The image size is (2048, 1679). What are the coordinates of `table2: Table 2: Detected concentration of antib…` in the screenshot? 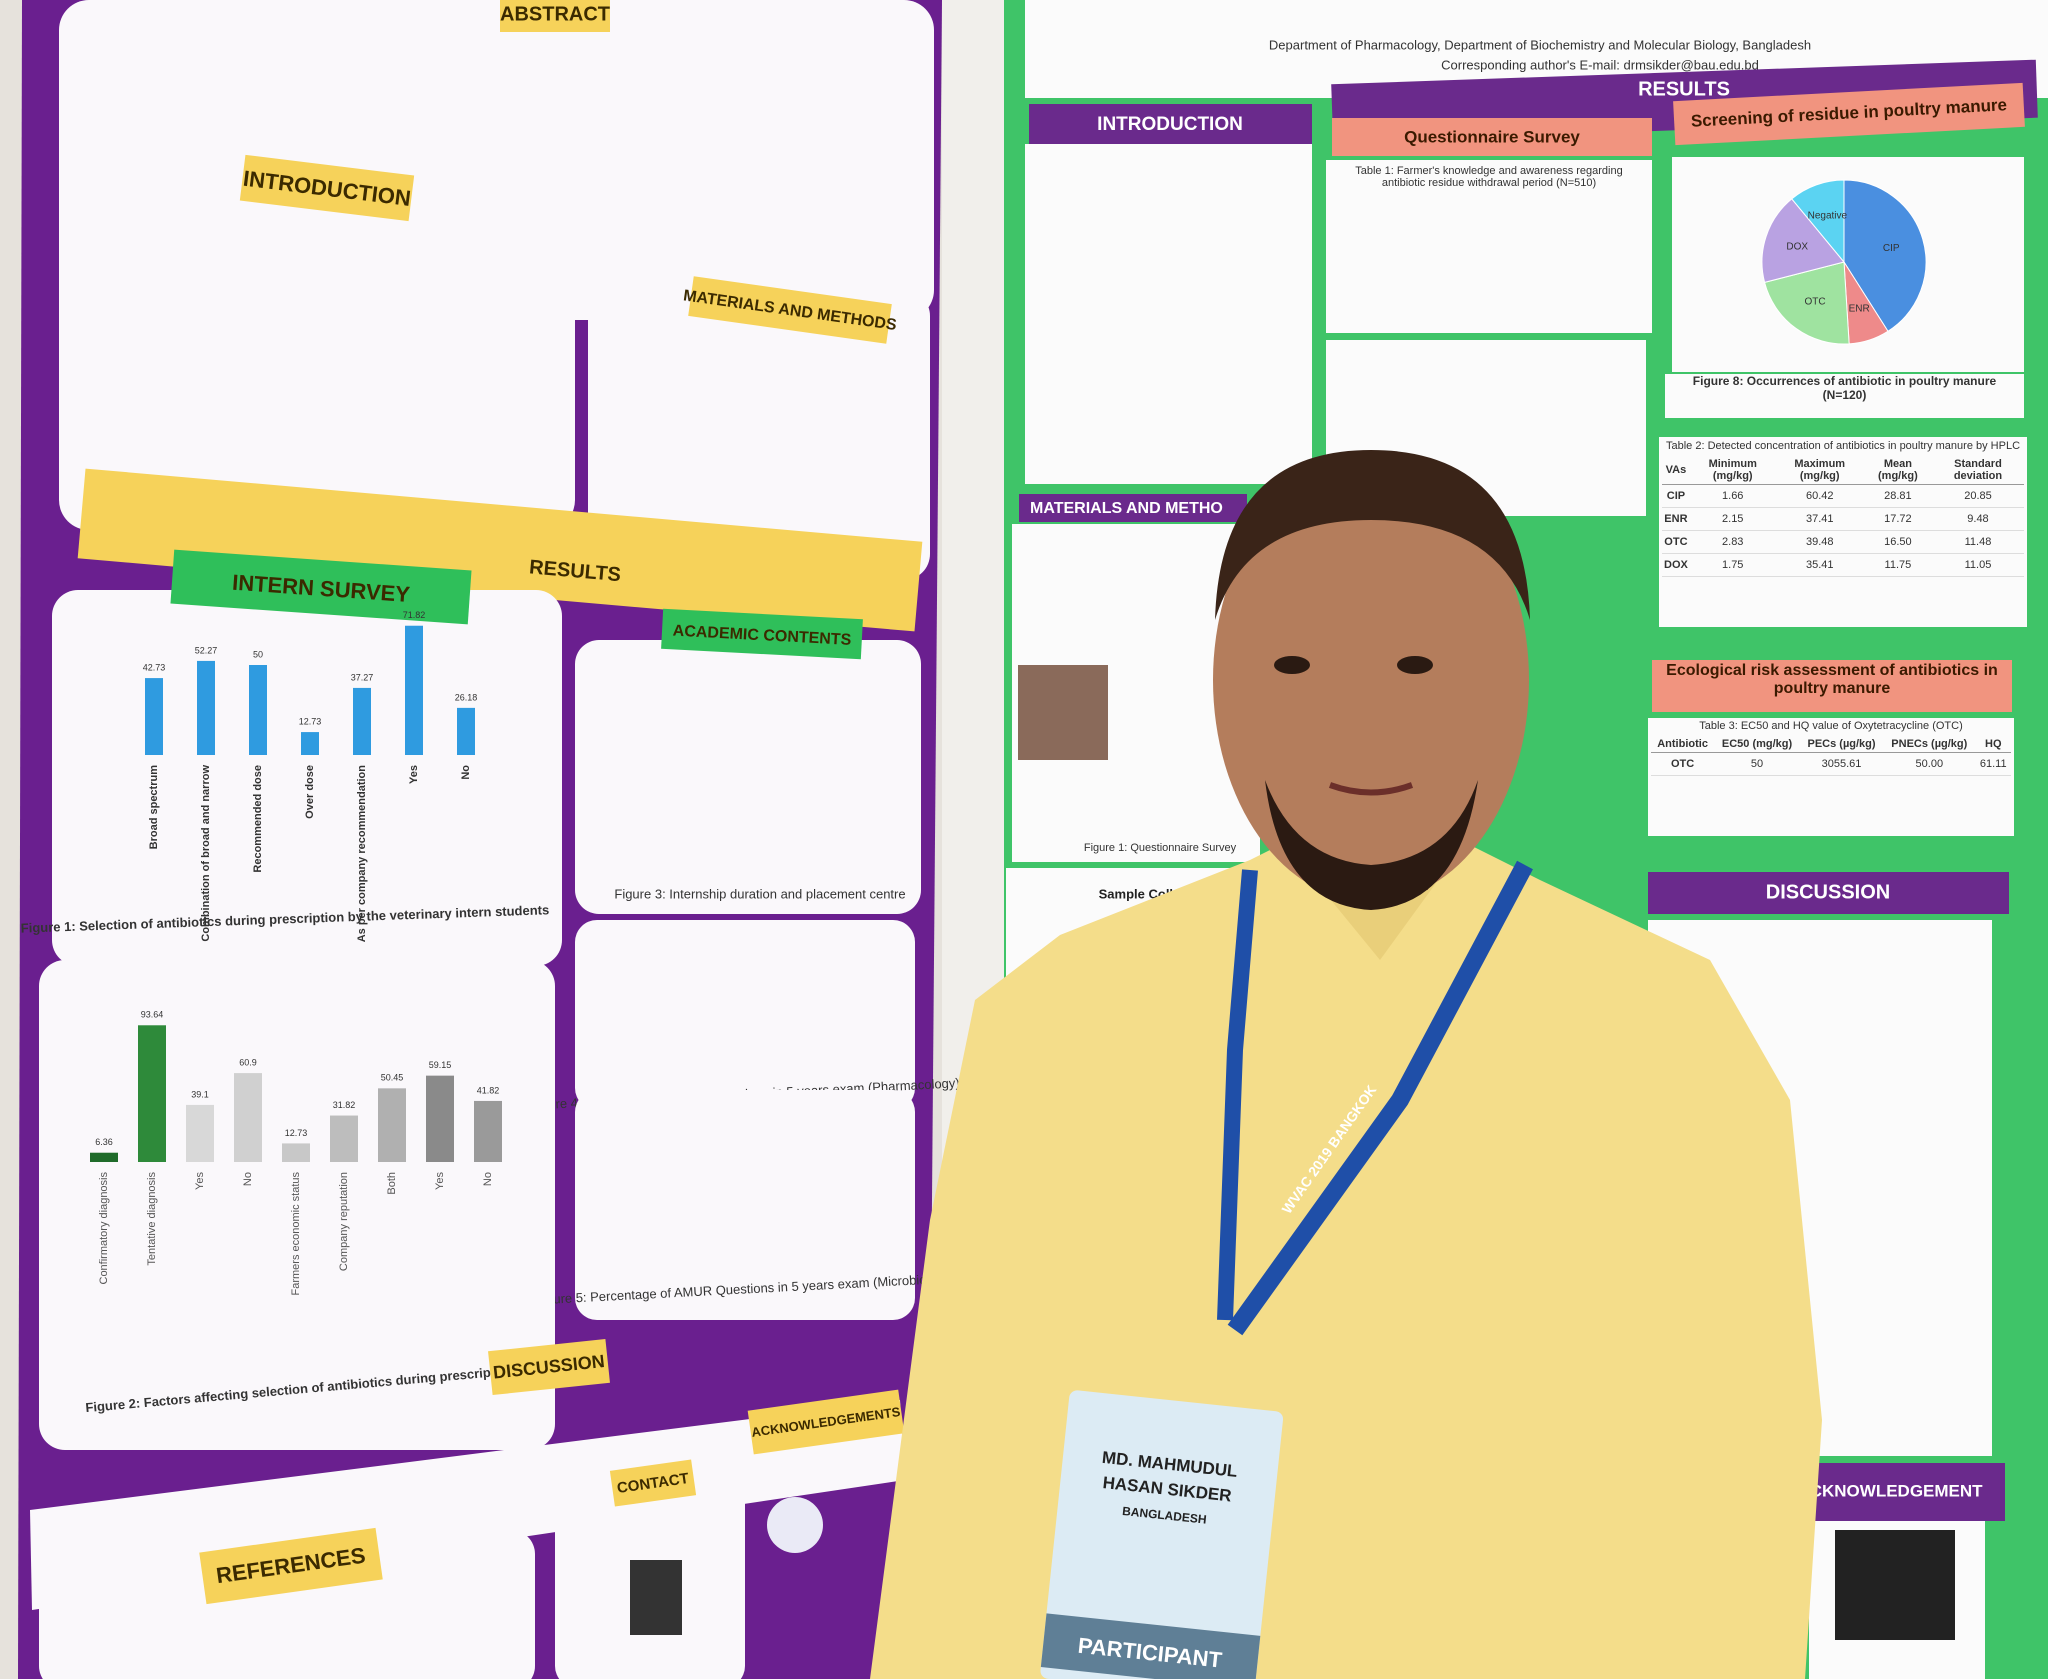 It's located at (1843, 508).